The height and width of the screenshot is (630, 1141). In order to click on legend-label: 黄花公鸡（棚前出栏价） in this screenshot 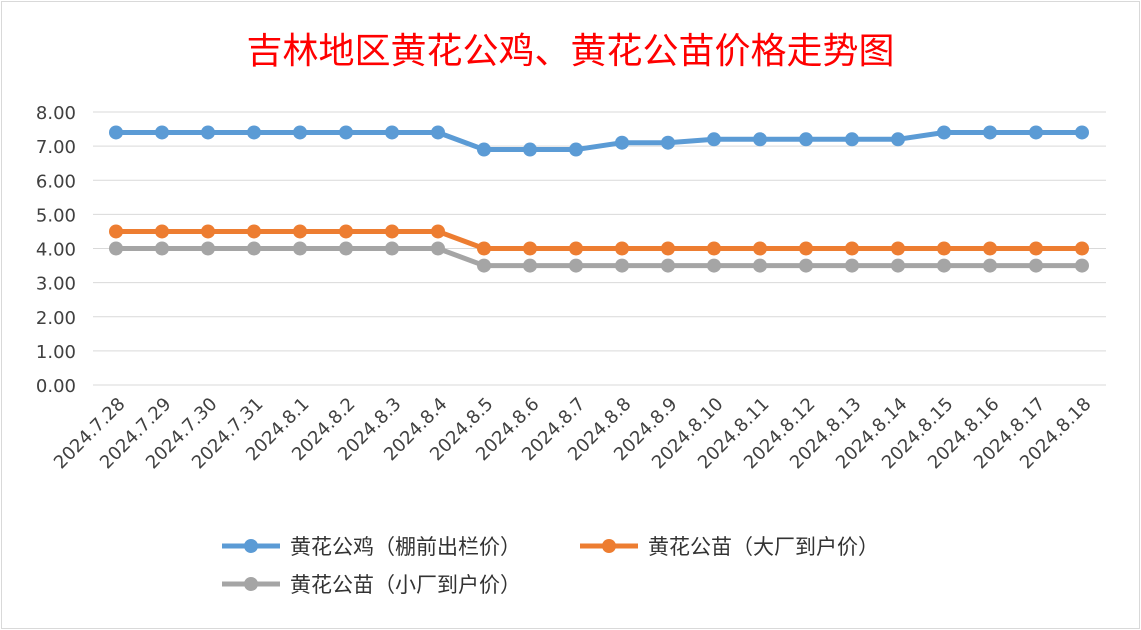, I will do `click(405, 547)`.